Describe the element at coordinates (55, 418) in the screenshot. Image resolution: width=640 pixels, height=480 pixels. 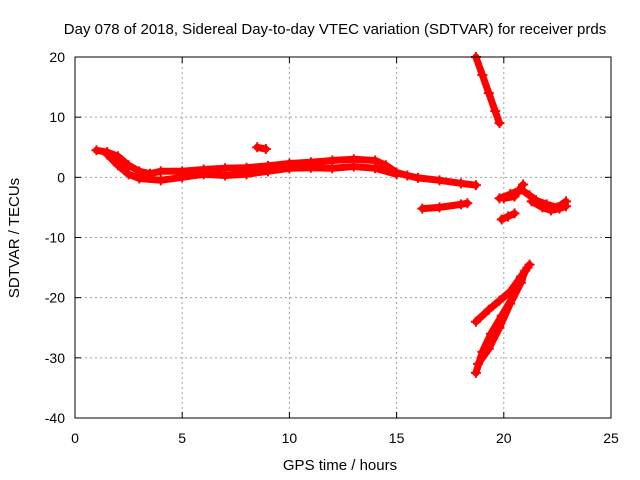
I see `y-tick-label: -40` at that location.